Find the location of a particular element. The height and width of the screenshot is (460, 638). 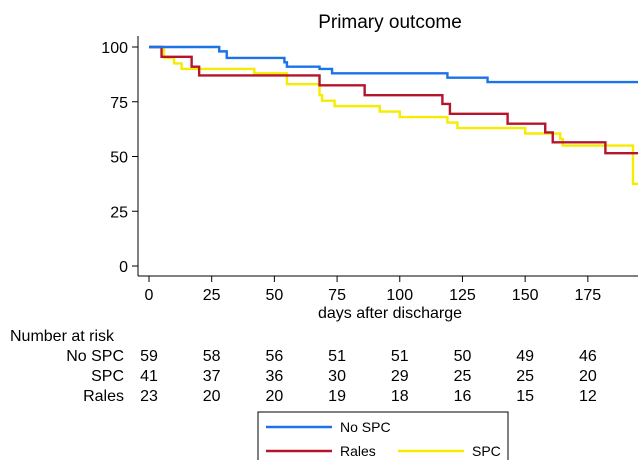

risk-table-title: Number at risk is located at coordinates (62, 336).